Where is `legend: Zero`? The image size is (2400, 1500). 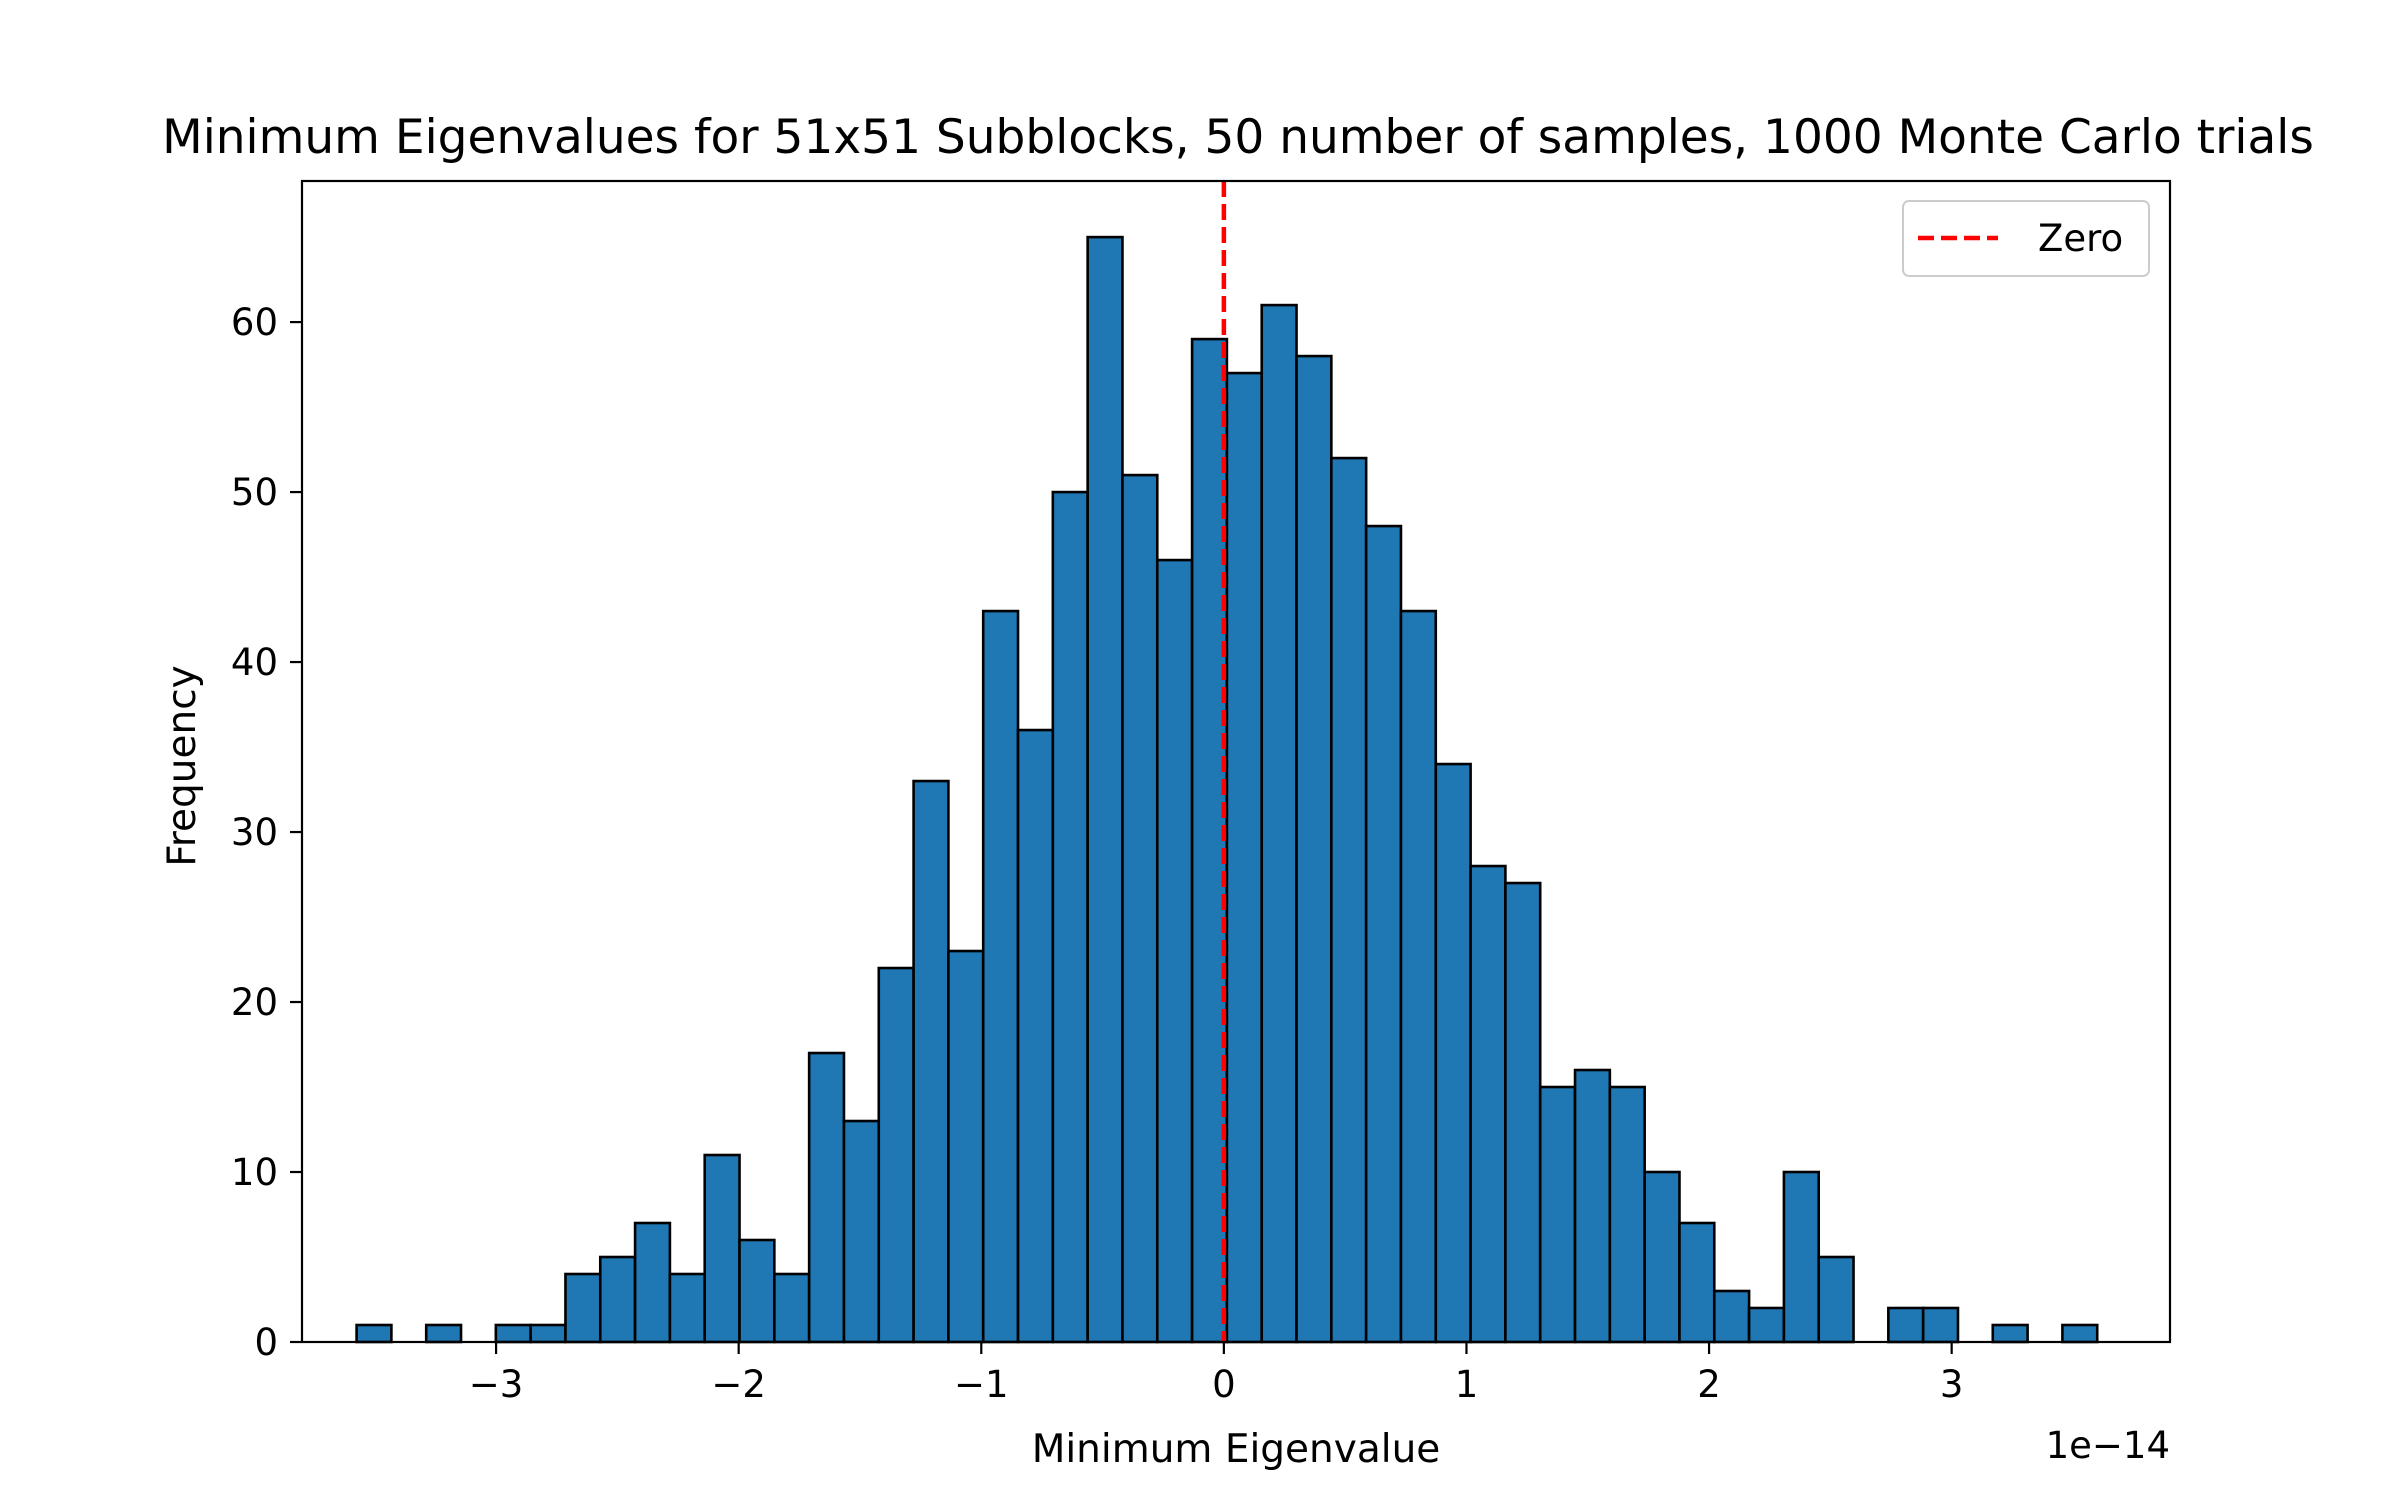
legend: Zero is located at coordinates (2026, 238).